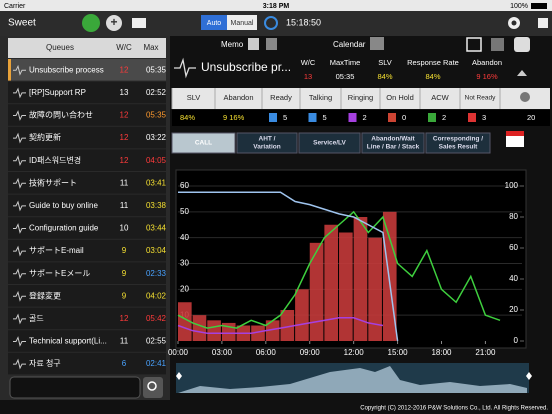 The height and width of the screenshot is (414, 552). Describe the element at coordinates (184, 185) in the screenshot. I see `y-tick-label: 60` at that location.